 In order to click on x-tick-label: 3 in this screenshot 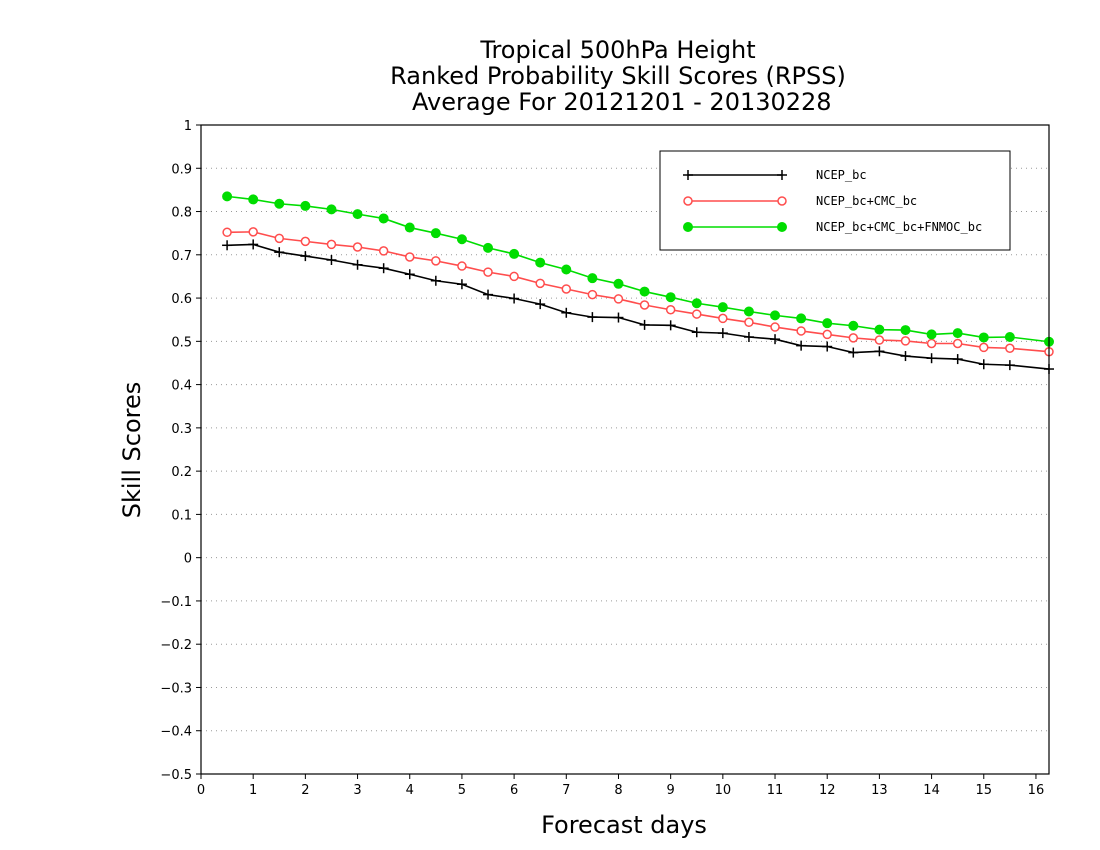, I will do `click(357, 790)`.